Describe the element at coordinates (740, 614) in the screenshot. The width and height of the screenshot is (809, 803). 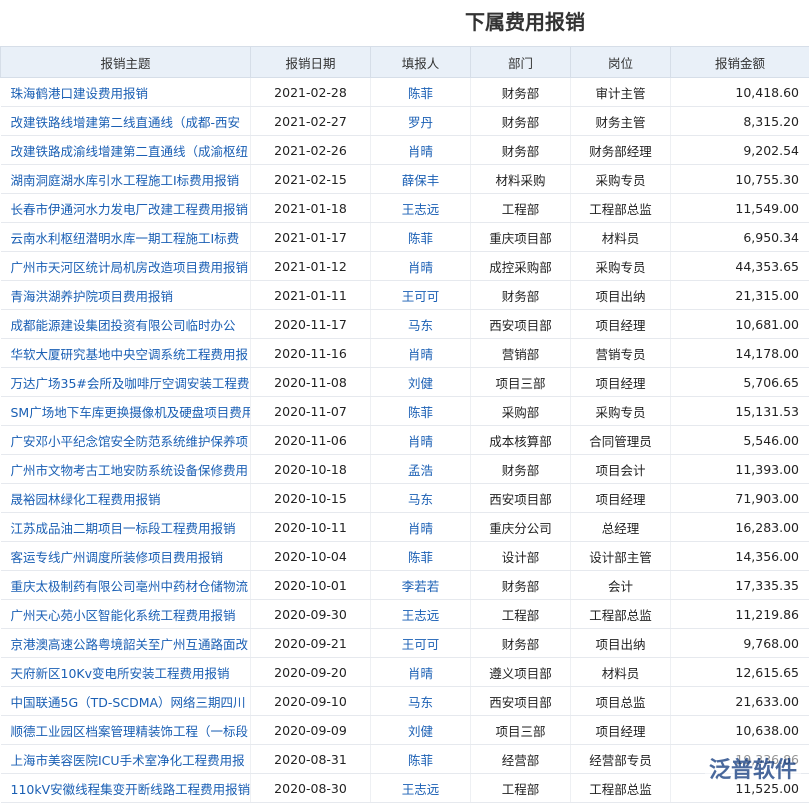
I see `amount-cell: 11,219.86` at that location.